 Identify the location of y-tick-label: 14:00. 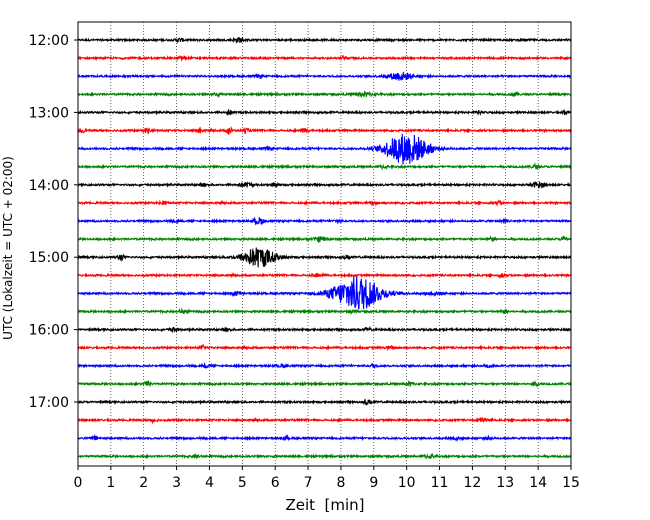
(49, 186).